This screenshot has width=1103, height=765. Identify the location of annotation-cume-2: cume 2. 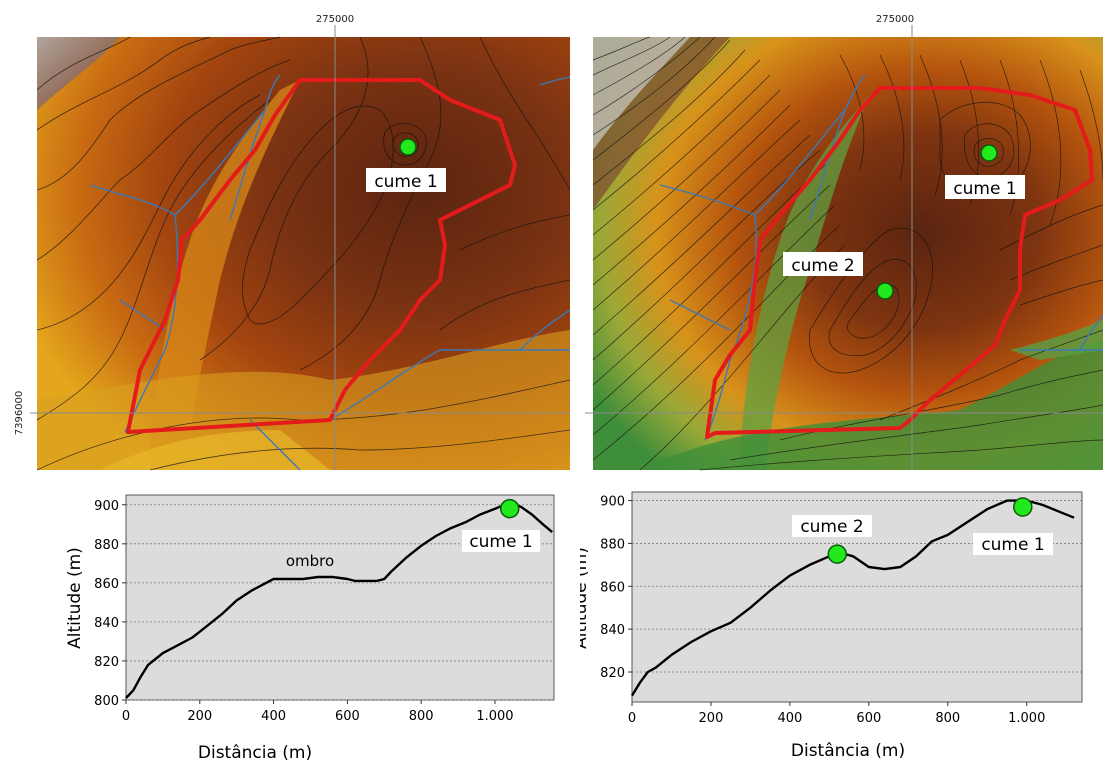
(831, 527).